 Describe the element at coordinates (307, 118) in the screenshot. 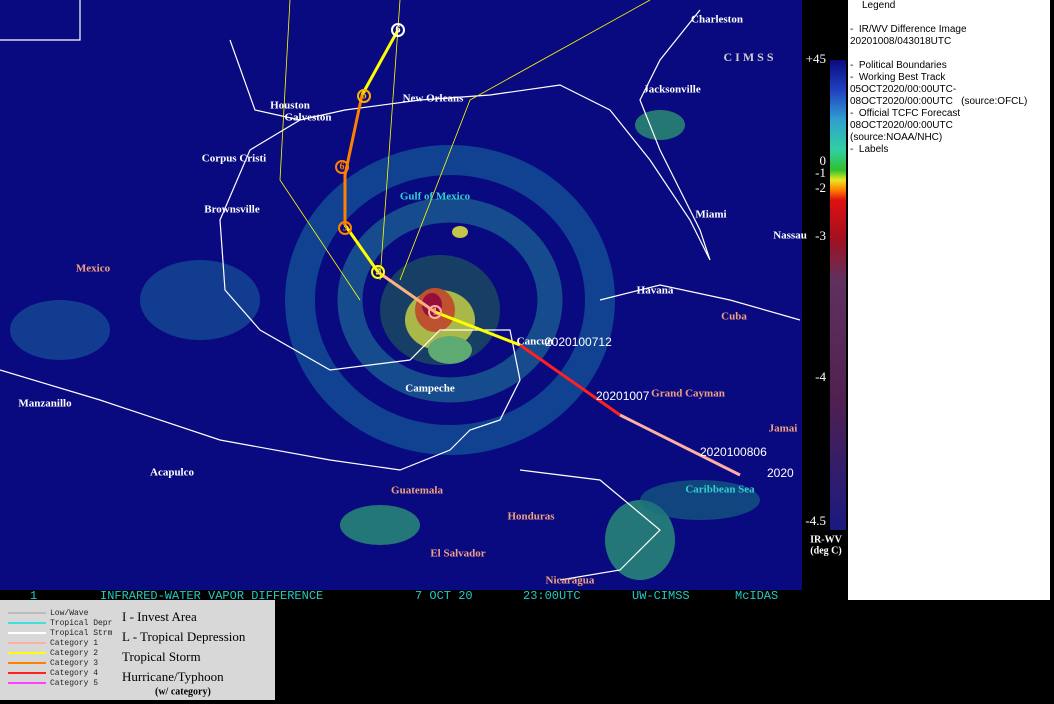

I see `place-label: Galveston` at that location.